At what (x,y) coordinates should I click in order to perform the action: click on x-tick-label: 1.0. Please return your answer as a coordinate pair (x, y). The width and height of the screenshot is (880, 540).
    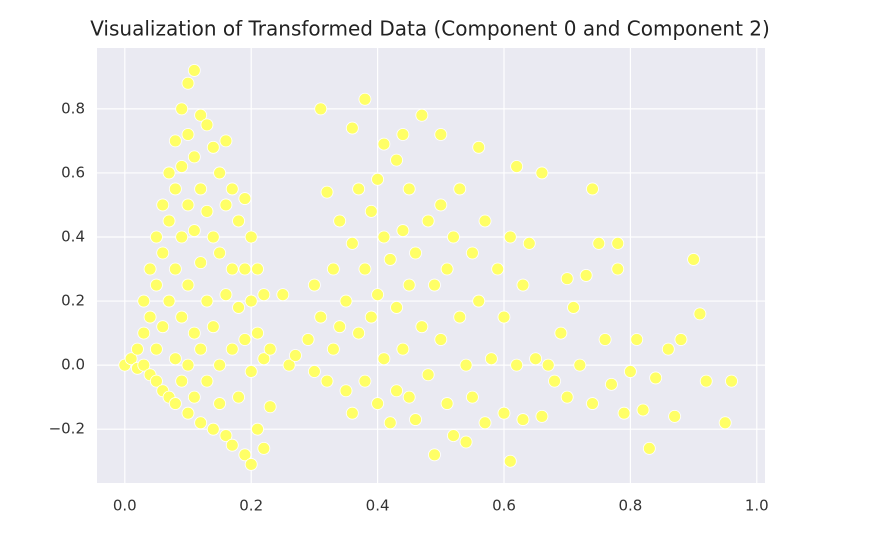
    Looking at the image, I should click on (757, 506).